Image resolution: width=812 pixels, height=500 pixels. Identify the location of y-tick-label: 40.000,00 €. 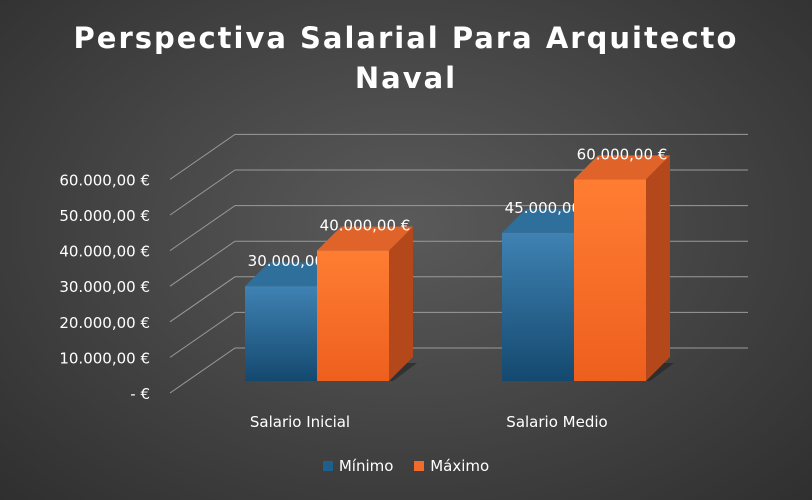
(104, 252).